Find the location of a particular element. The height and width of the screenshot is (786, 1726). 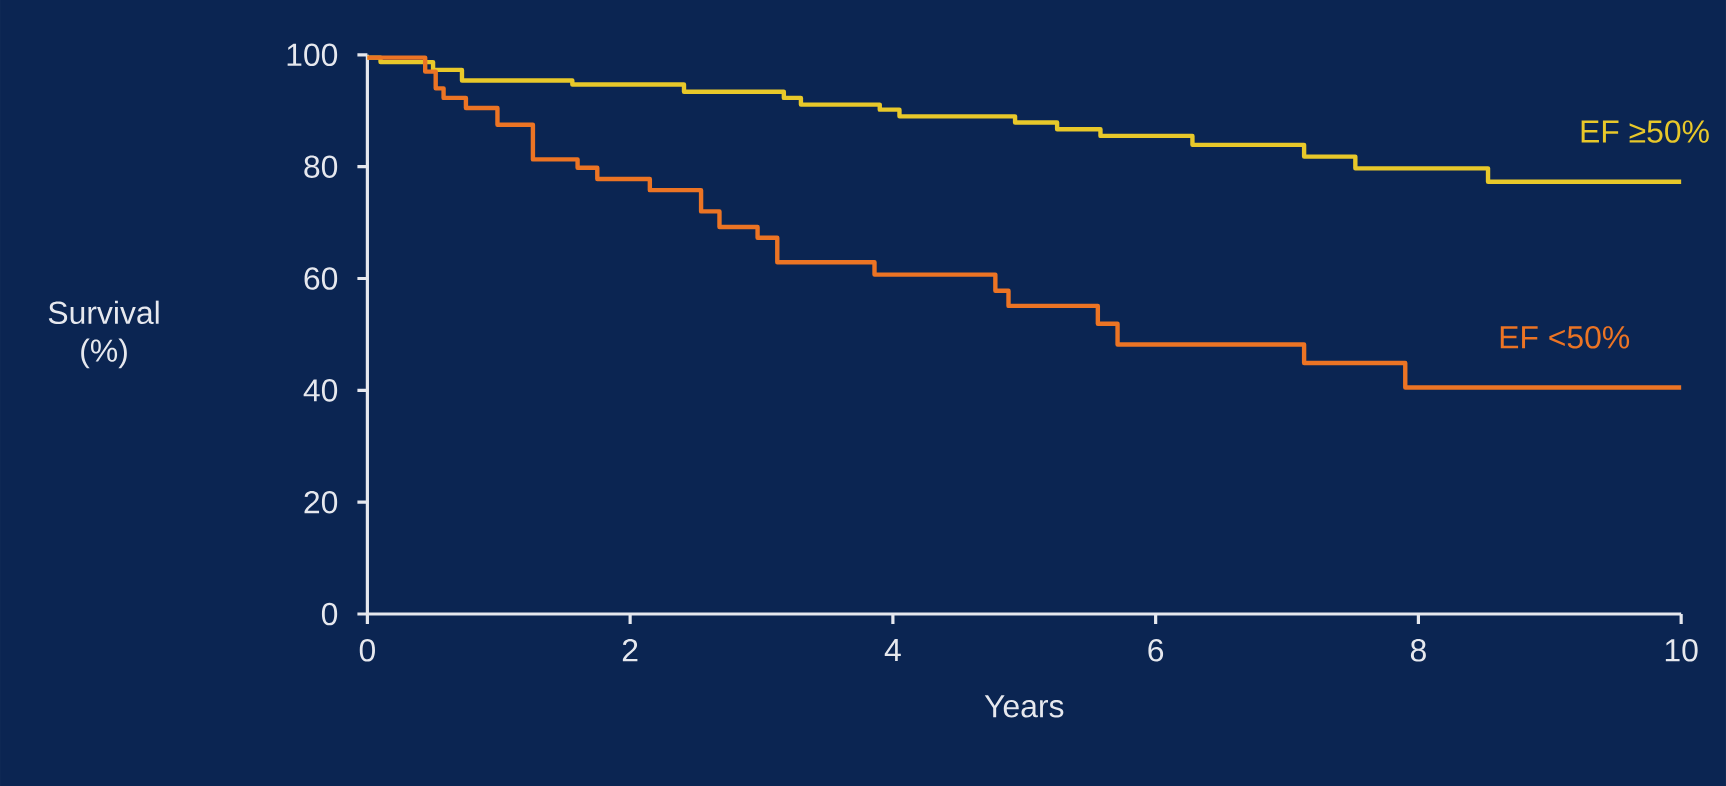

y-tick-label: 100 is located at coordinates (312, 54).